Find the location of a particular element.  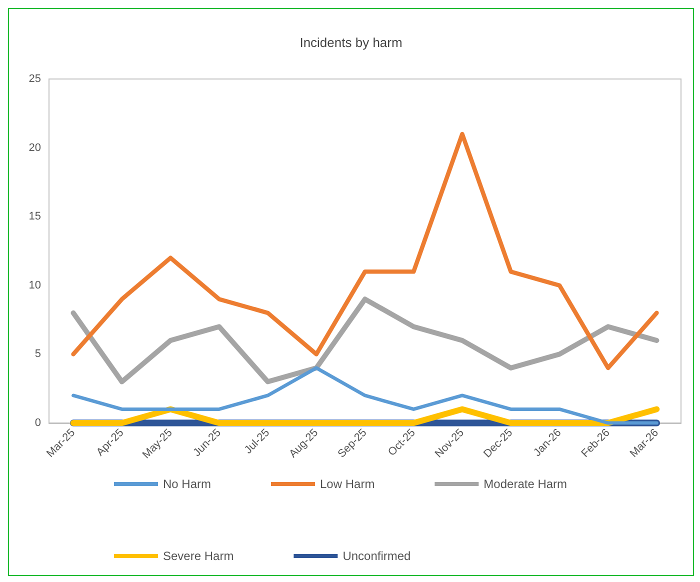

y-tick-label: 10 is located at coordinates (34, 285).